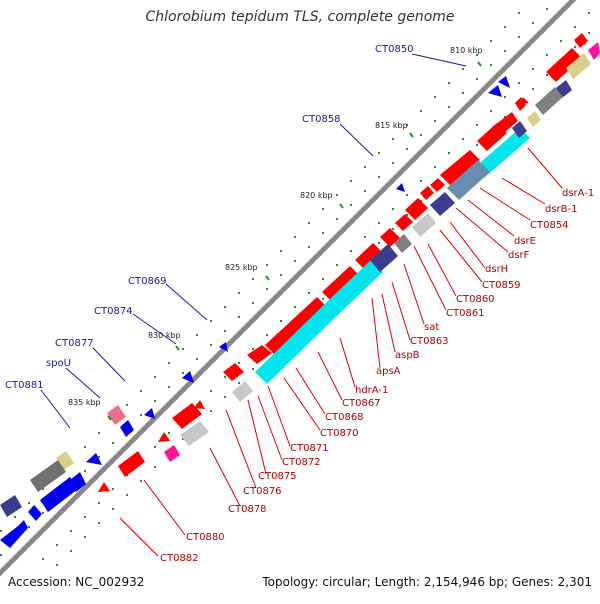 This screenshot has height=604, width=600. Describe the element at coordinates (525, 241) in the screenshot. I see `gene-label: dsrE` at that location.